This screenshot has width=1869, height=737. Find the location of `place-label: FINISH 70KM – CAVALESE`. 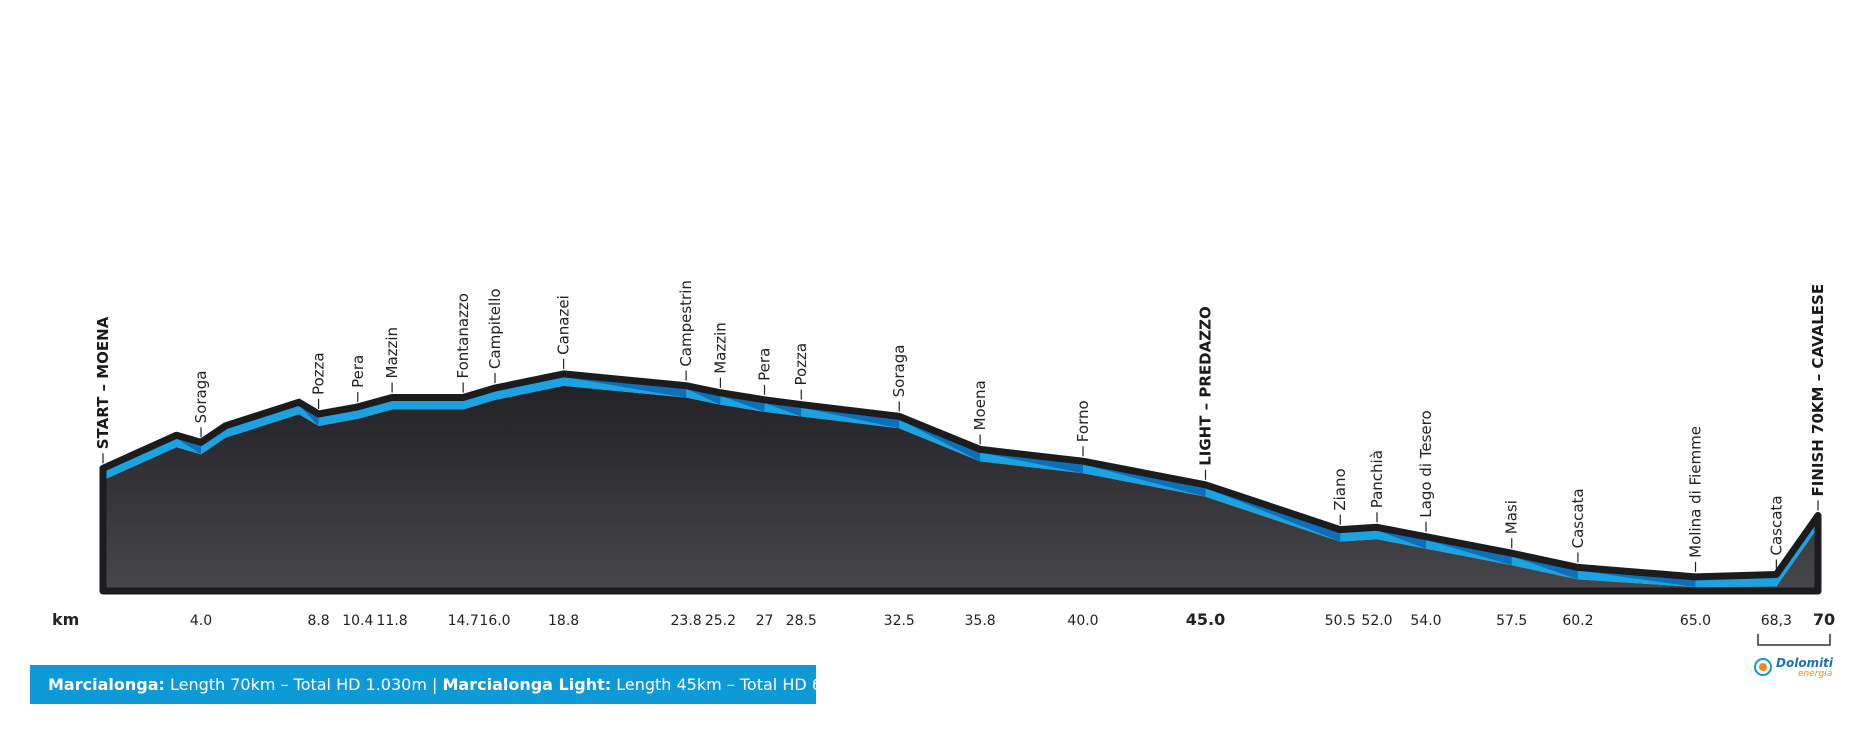

place-label: FINISH 70KM – CAVALESE is located at coordinates (1818, 390).